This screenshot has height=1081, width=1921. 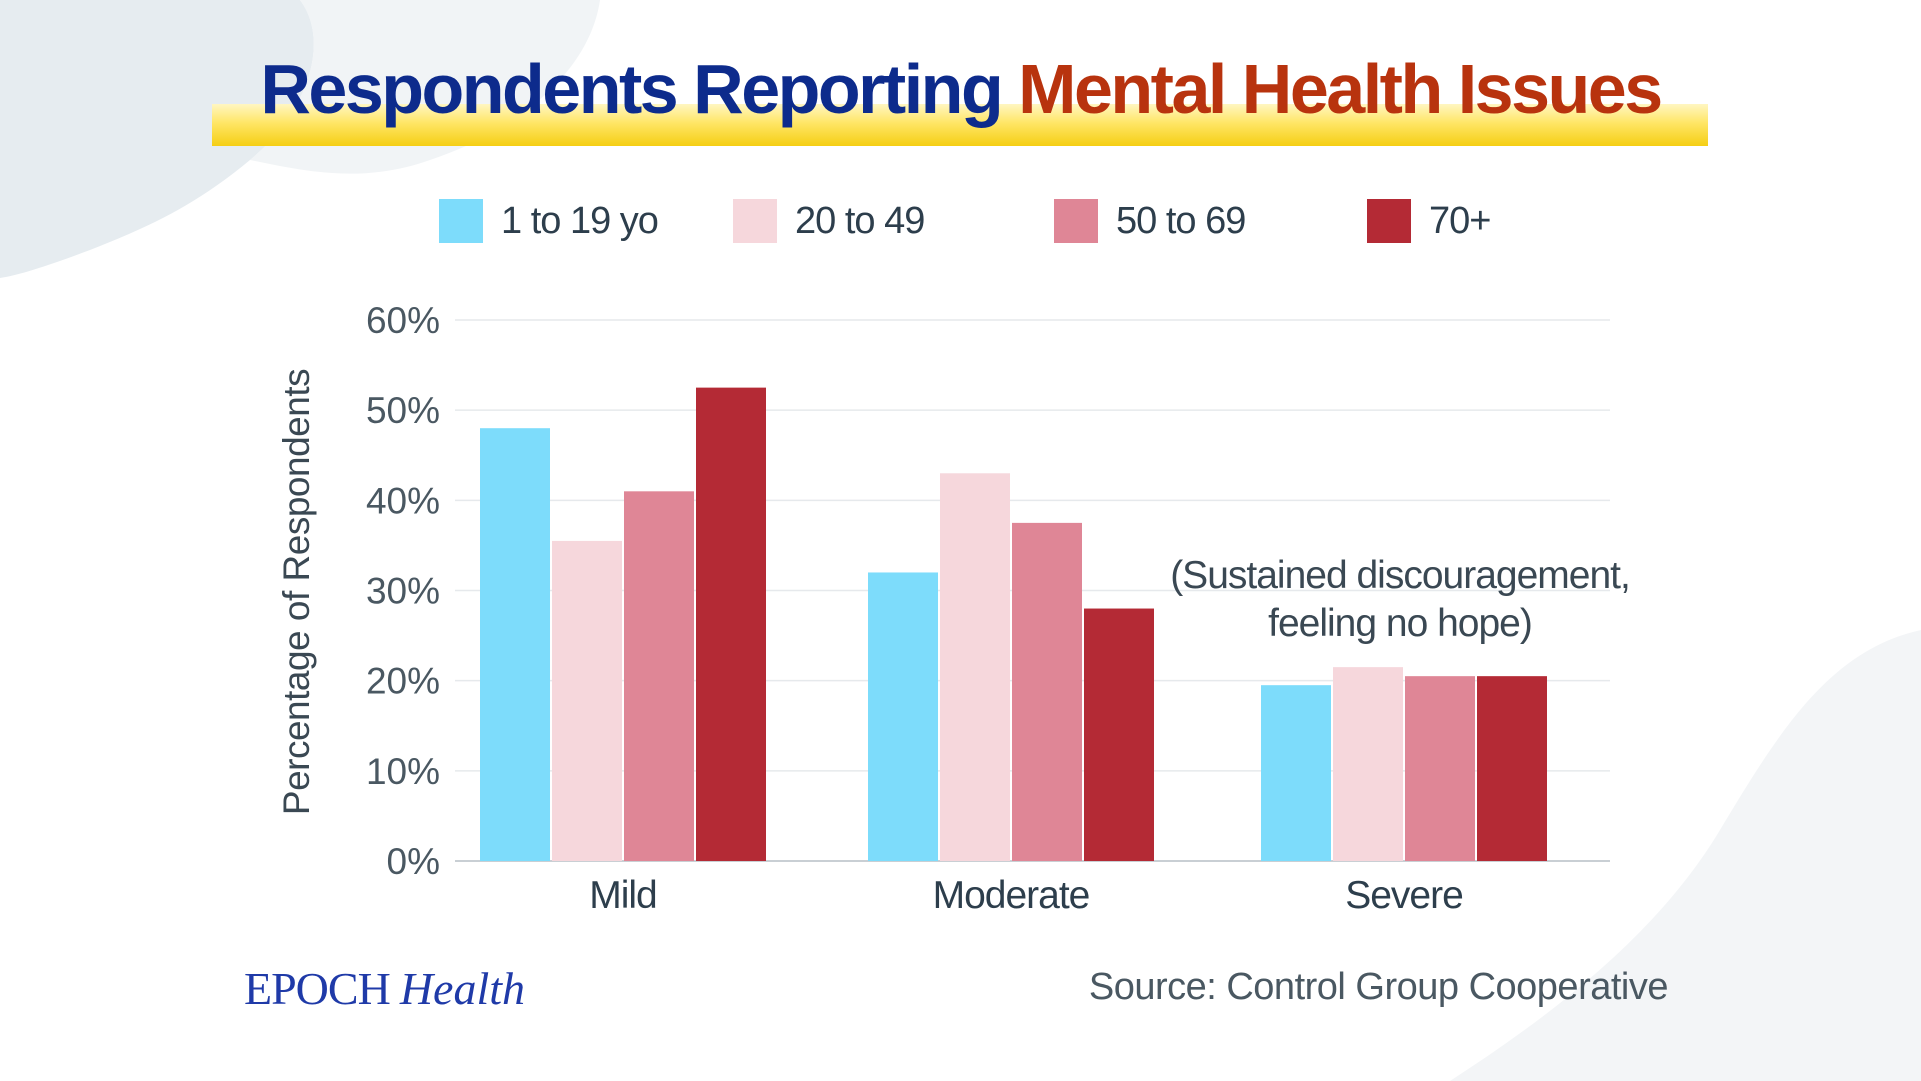 What do you see at coordinates (1340, 89) in the screenshot?
I see `title-part-red: Mental Health Issues` at bounding box center [1340, 89].